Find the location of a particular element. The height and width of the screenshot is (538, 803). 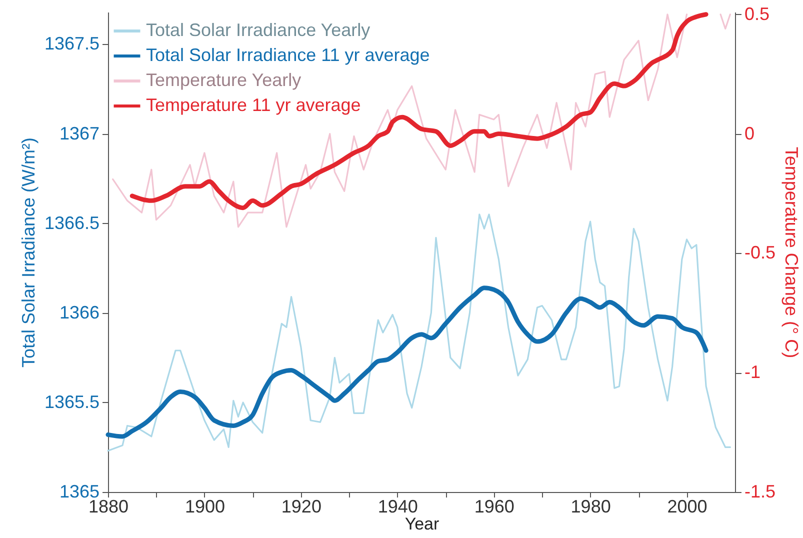

y-tick-label: 1365.5 is located at coordinates (72, 402).